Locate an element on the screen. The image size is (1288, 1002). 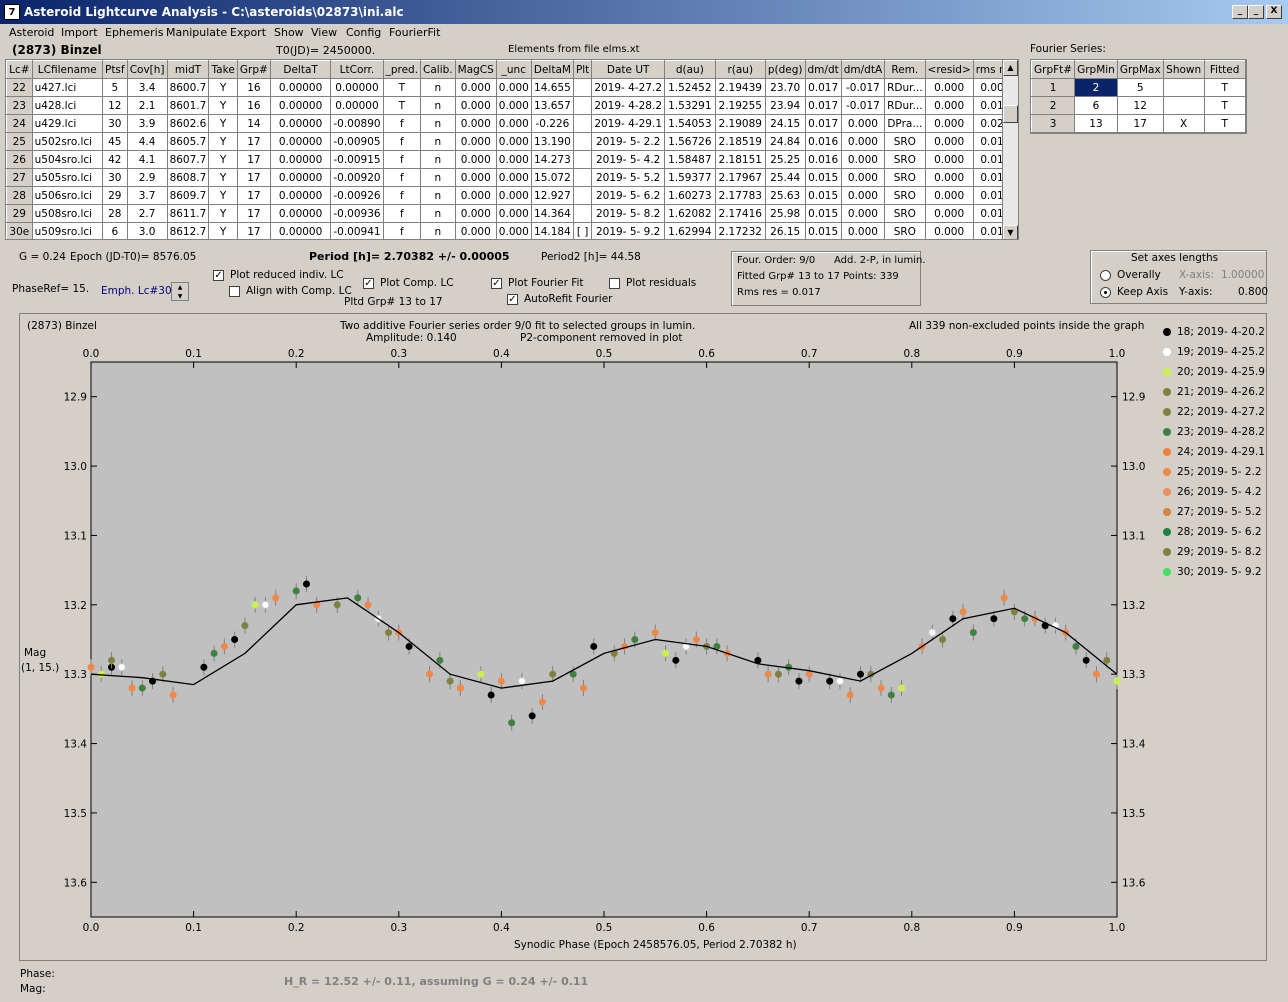
fourier-cell is located at coordinates (1183, 105).